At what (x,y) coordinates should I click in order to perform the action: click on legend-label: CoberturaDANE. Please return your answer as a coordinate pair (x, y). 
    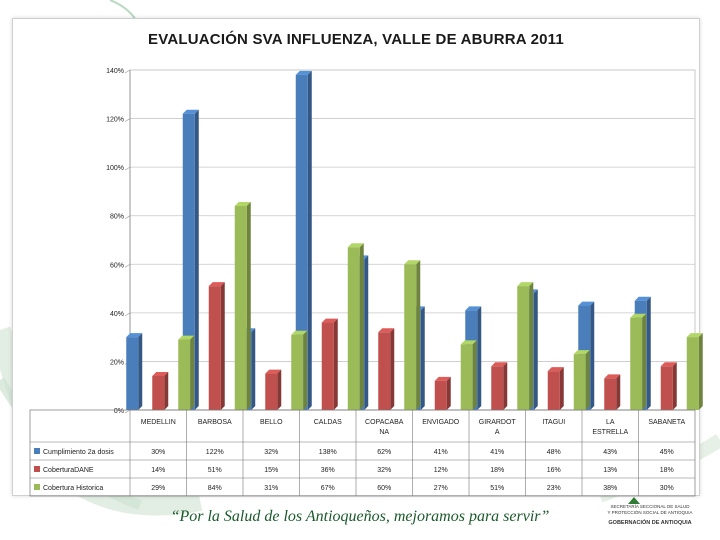
    Looking at the image, I should click on (68, 470).